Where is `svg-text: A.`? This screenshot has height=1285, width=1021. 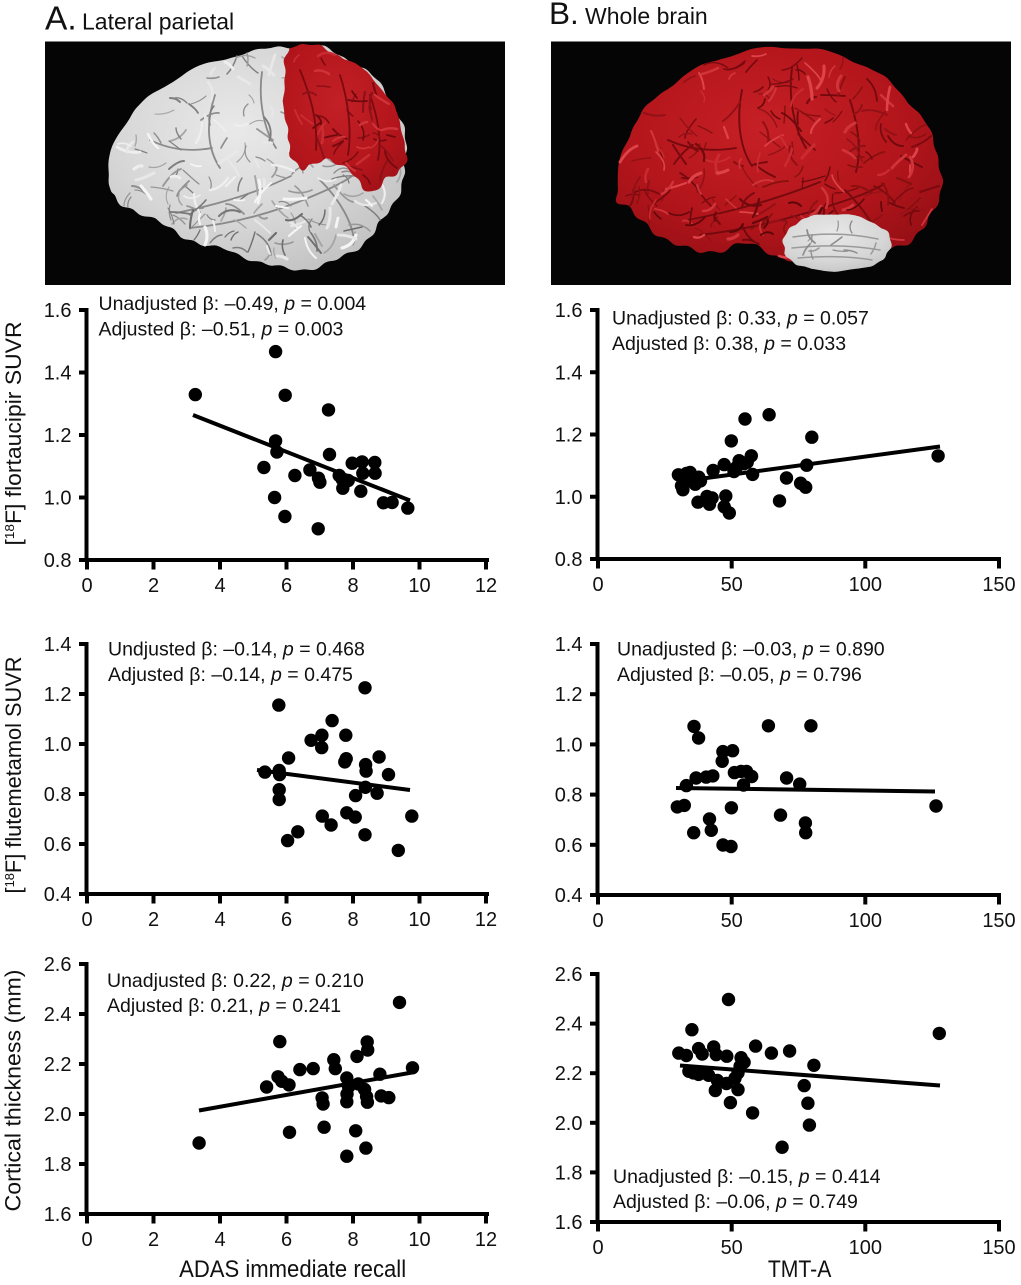 svg-text: A. is located at coordinates (61, 19).